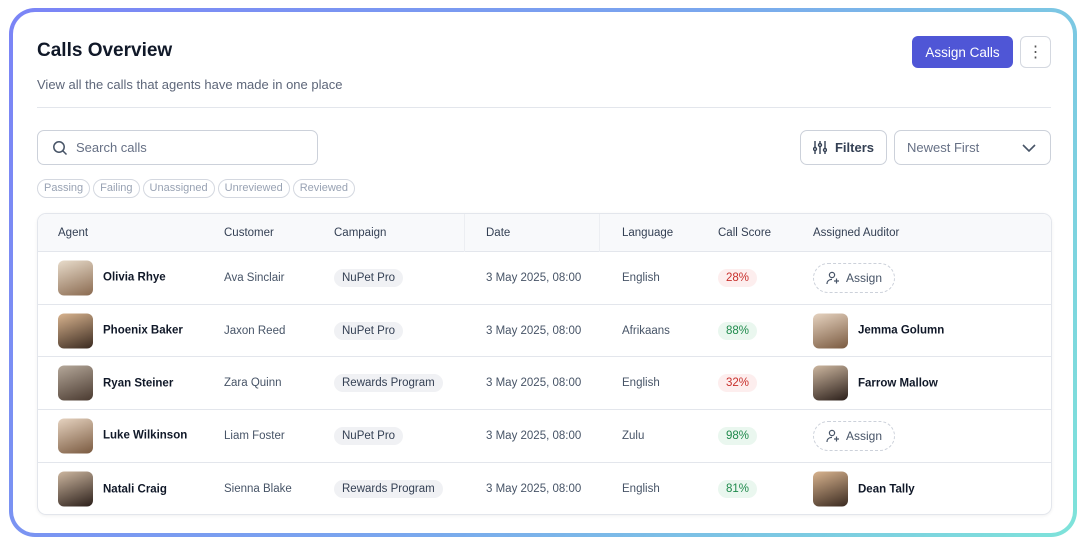  What do you see at coordinates (886, 489) in the screenshot?
I see `auditor-name: Dean Tally` at bounding box center [886, 489].